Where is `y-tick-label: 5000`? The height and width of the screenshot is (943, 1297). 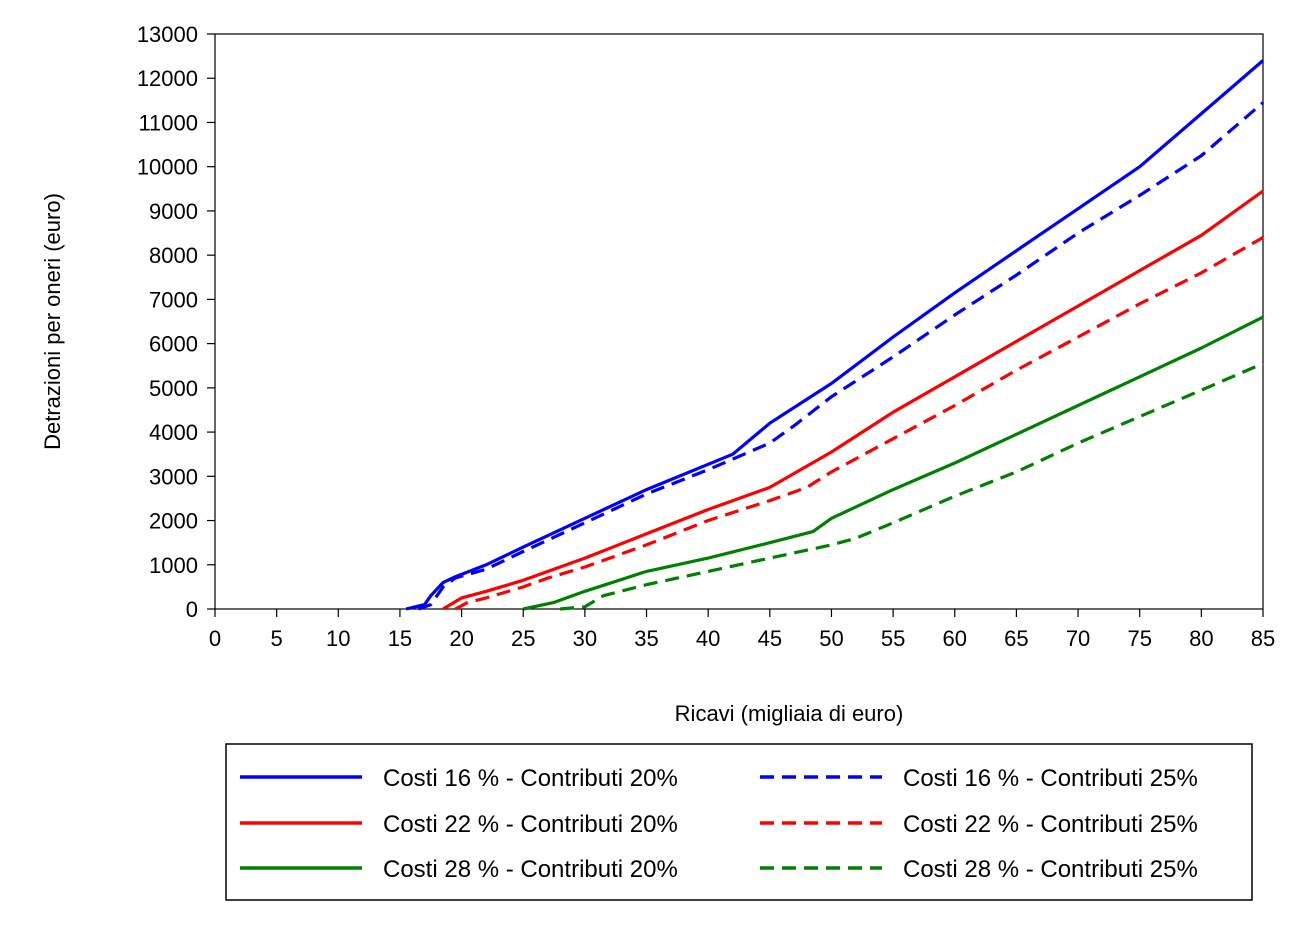 y-tick-label: 5000 is located at coordinates (173, 388).